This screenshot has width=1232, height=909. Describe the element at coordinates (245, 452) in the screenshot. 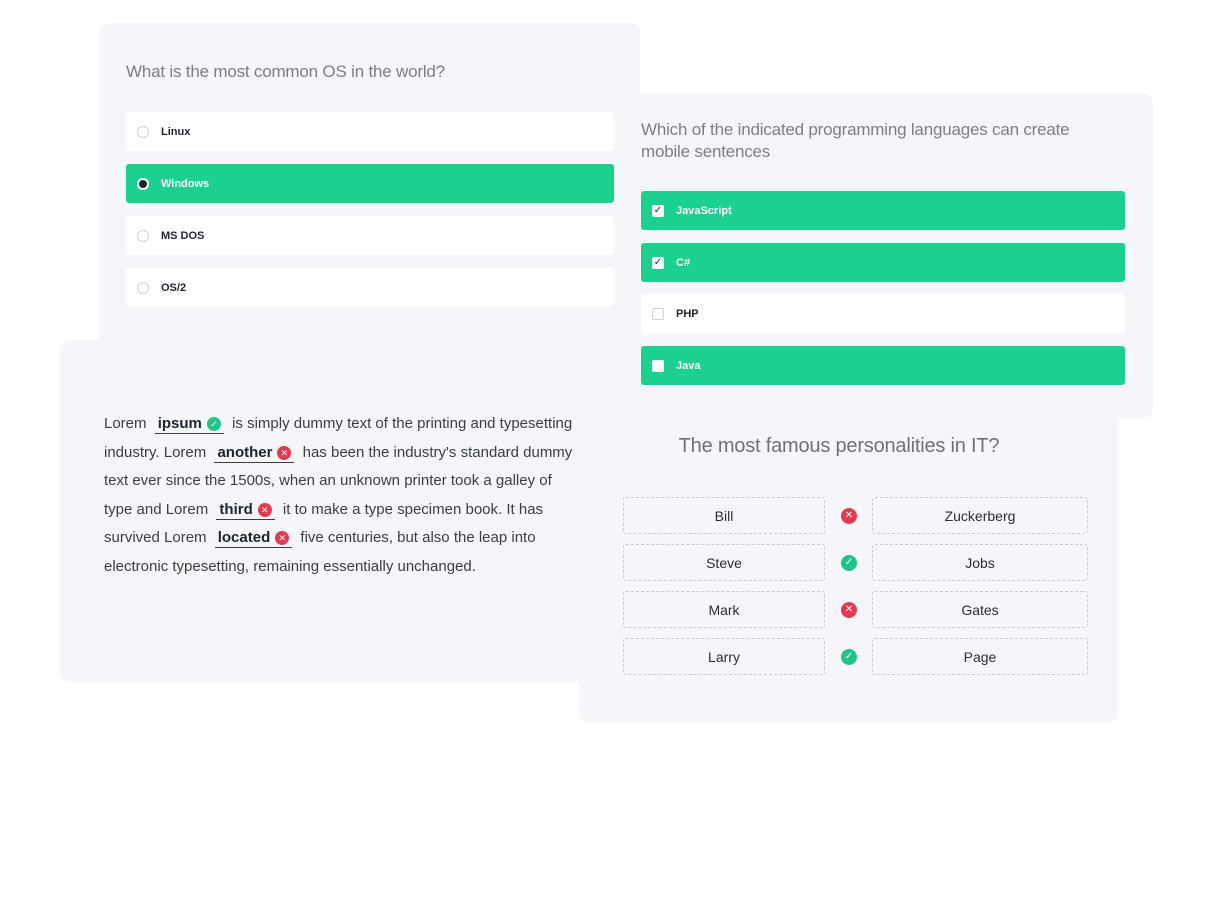

I see `blank-word: another` at that location.